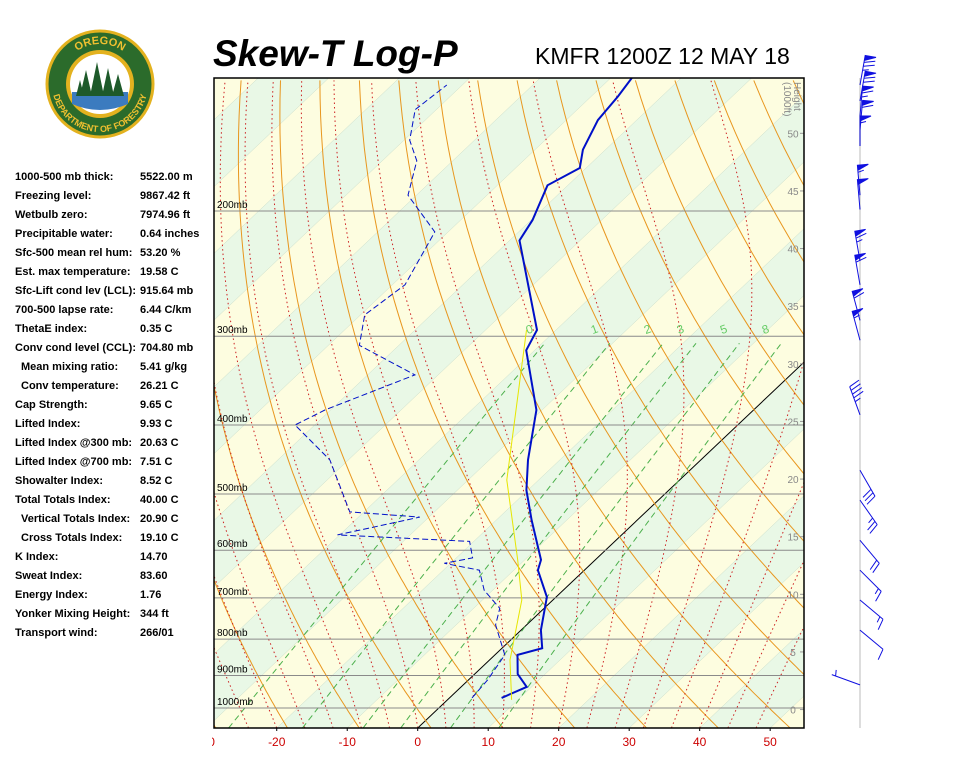  I want to click on index-label: Vertical Totals Index:, so click(75, 519).